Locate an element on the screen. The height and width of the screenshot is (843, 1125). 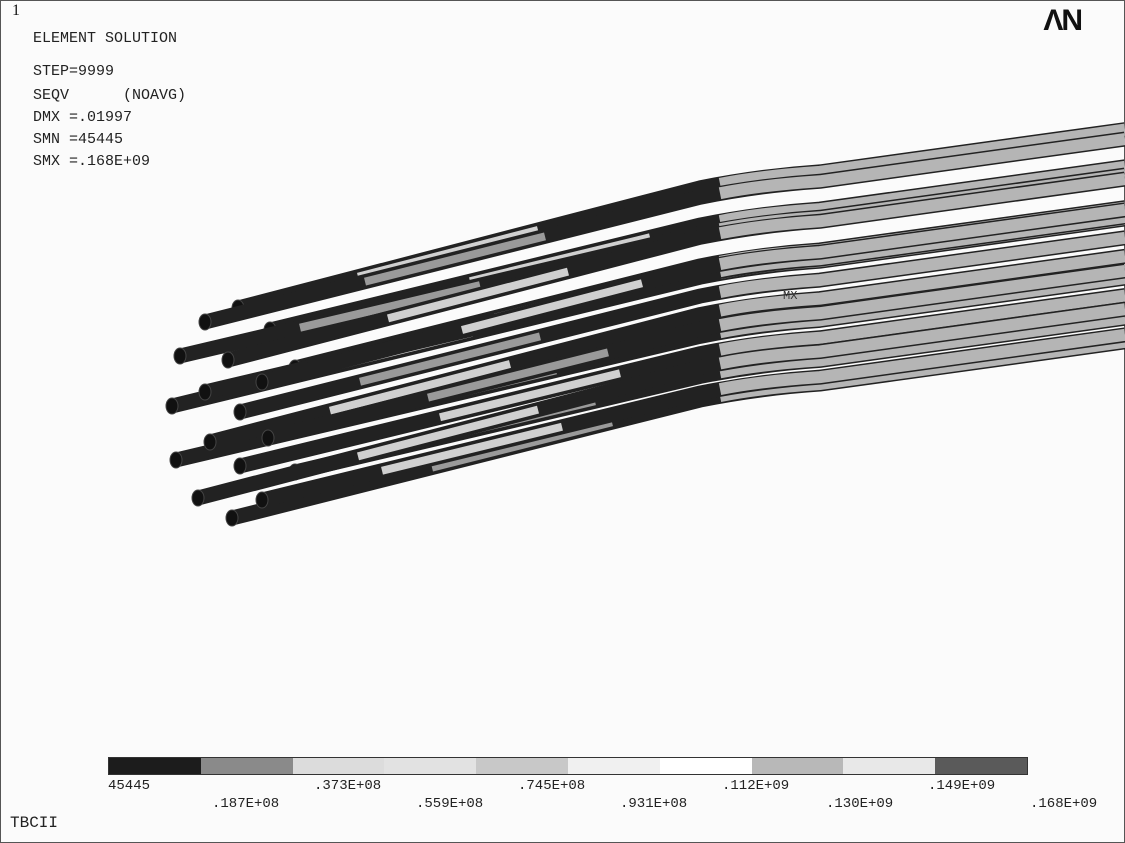
legend-label-2: .187E+08 is located at coordinates (246, 804).